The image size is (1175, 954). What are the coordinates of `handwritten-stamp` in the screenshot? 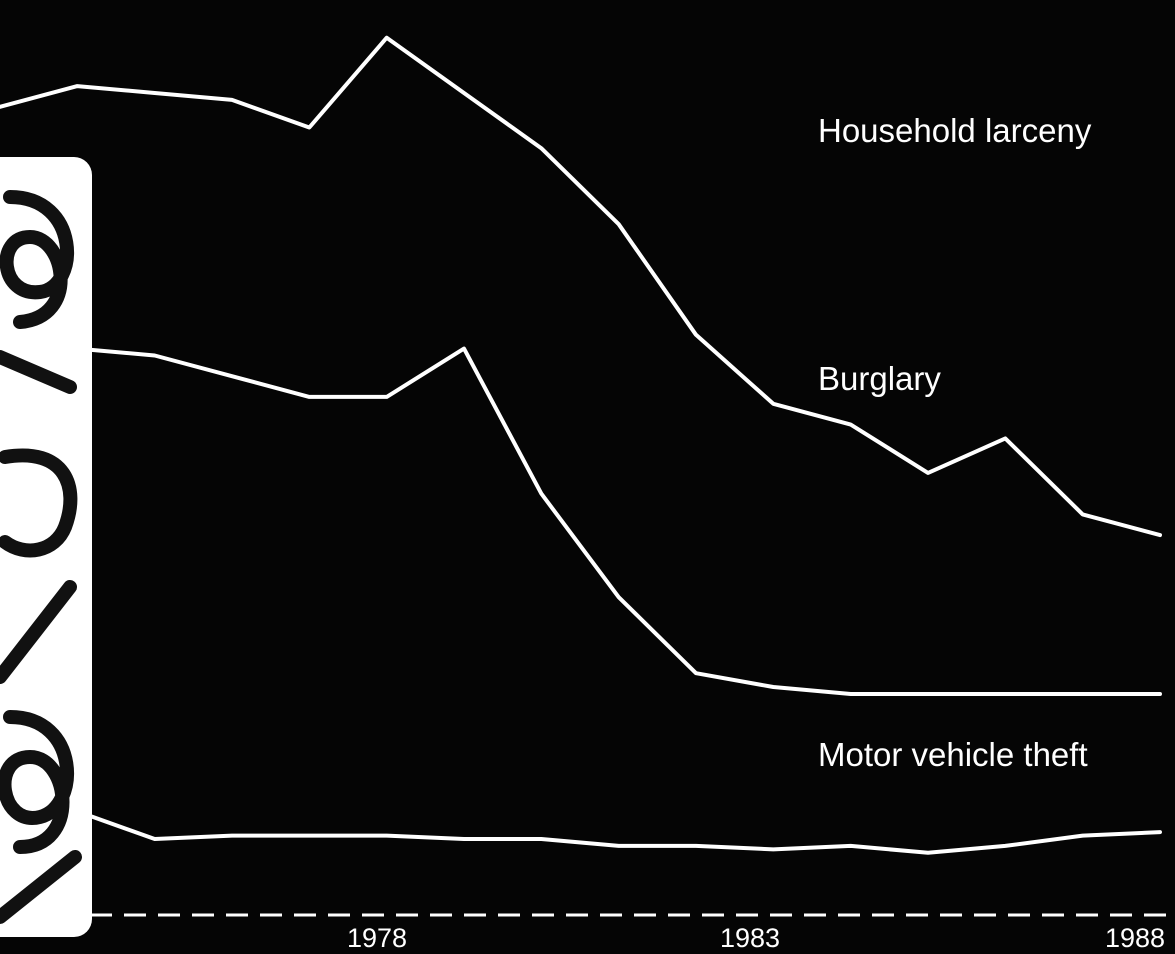 It's located at (46, 547).